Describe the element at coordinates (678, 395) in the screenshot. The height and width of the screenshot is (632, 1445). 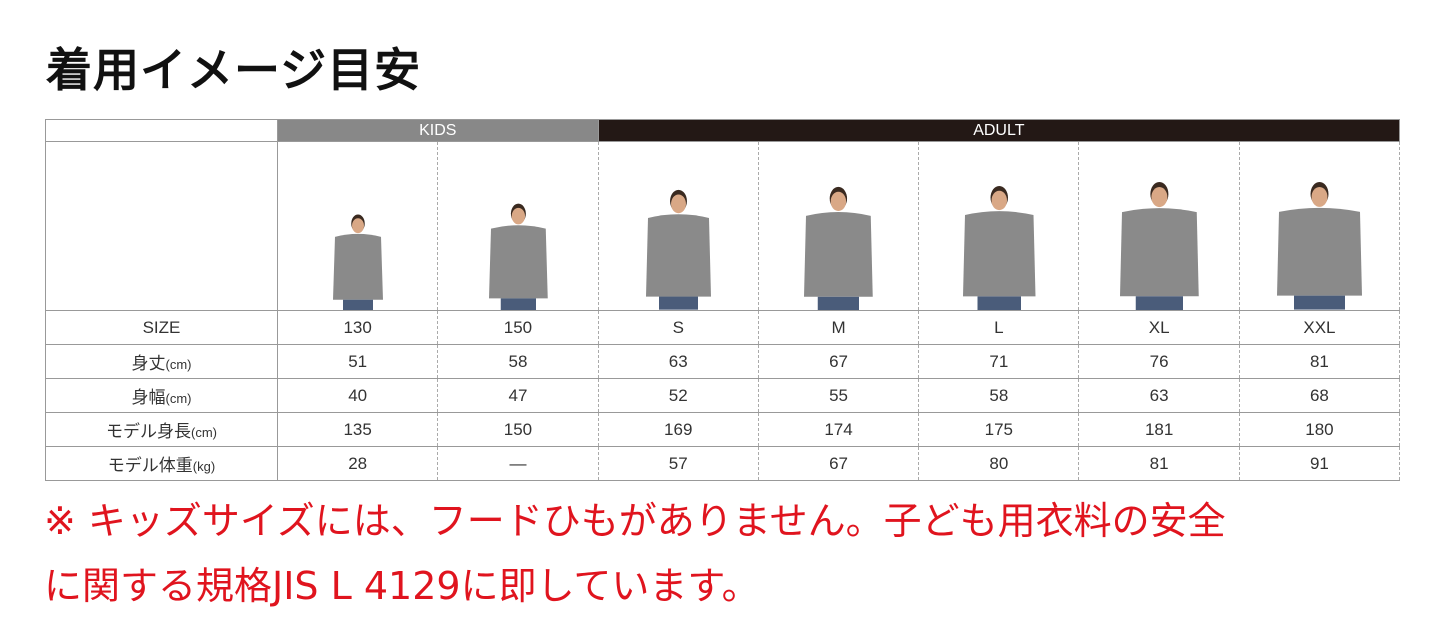
I see `table-cell: 52` at that location.